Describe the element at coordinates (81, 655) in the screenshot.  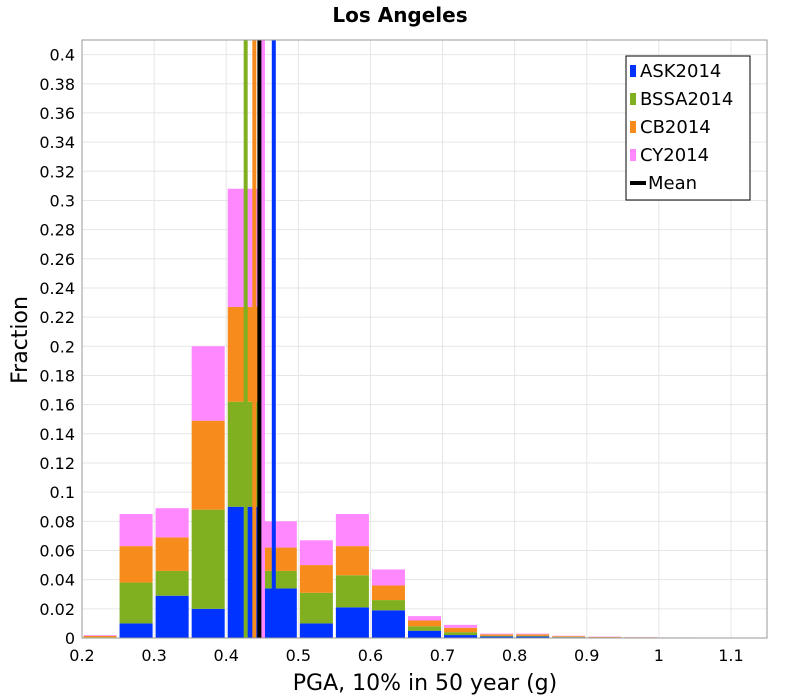
I see `x-tick-label: 0.2` at that location.